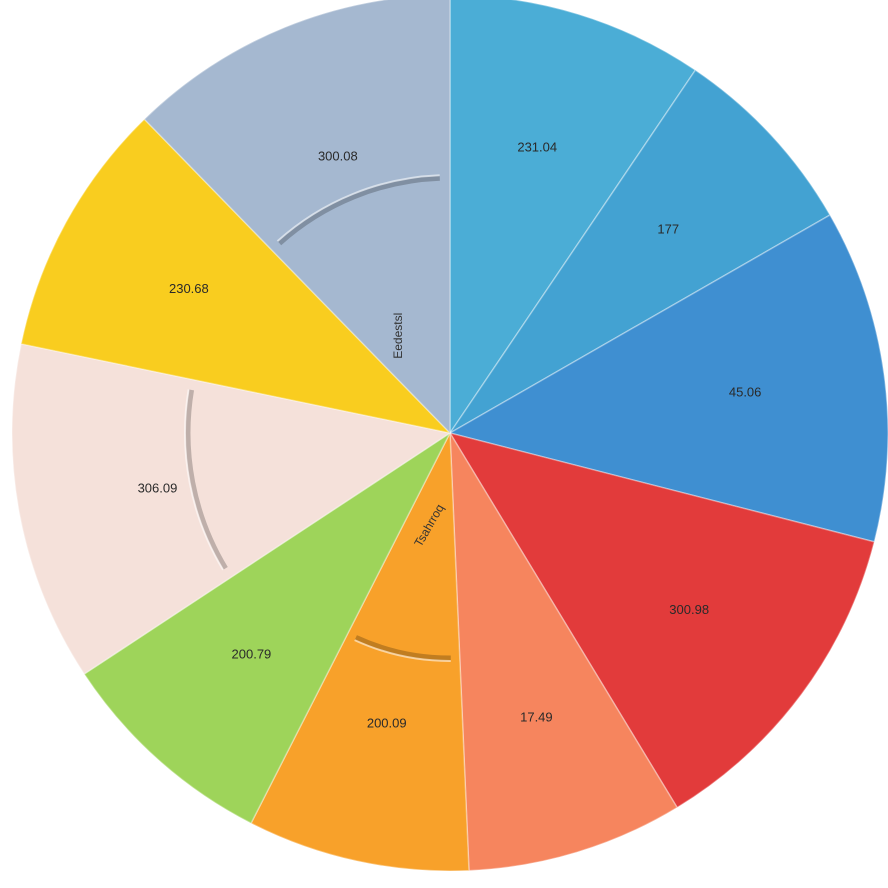  What do you see at coordinates (536, 716) in the screenshot?
I see `slice-value-label-4: 17.49` at bounding box center [536, 716].